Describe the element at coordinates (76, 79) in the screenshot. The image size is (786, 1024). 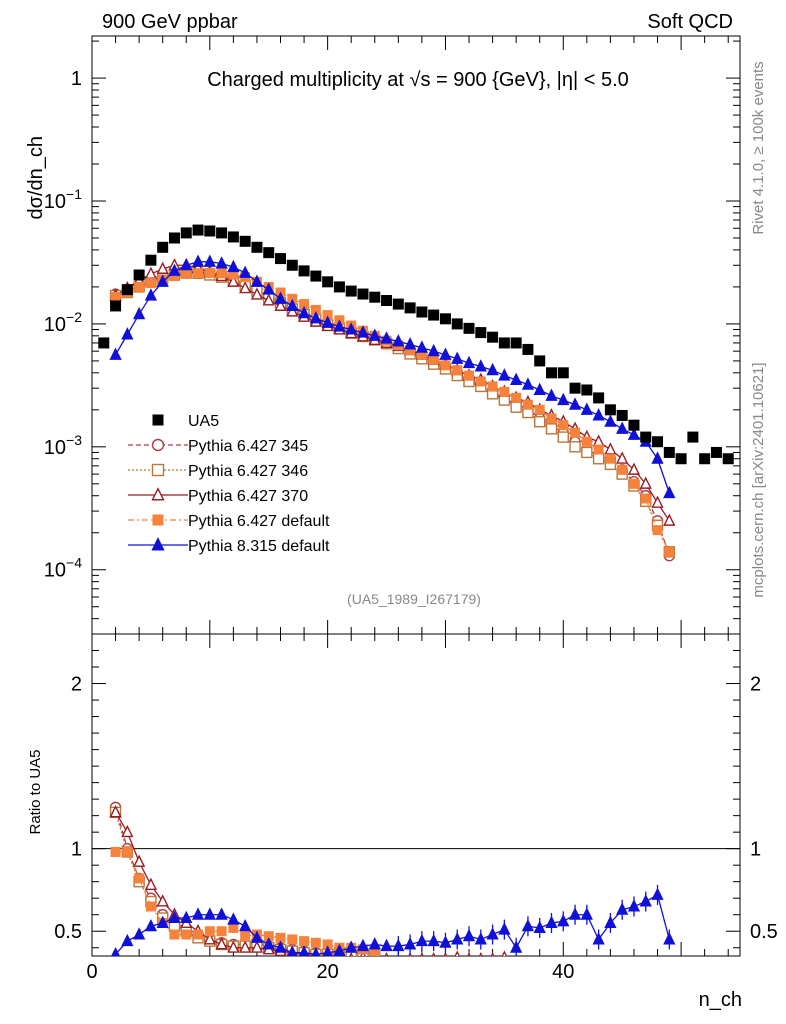
I see `main-ytick-label: 1` at that location.